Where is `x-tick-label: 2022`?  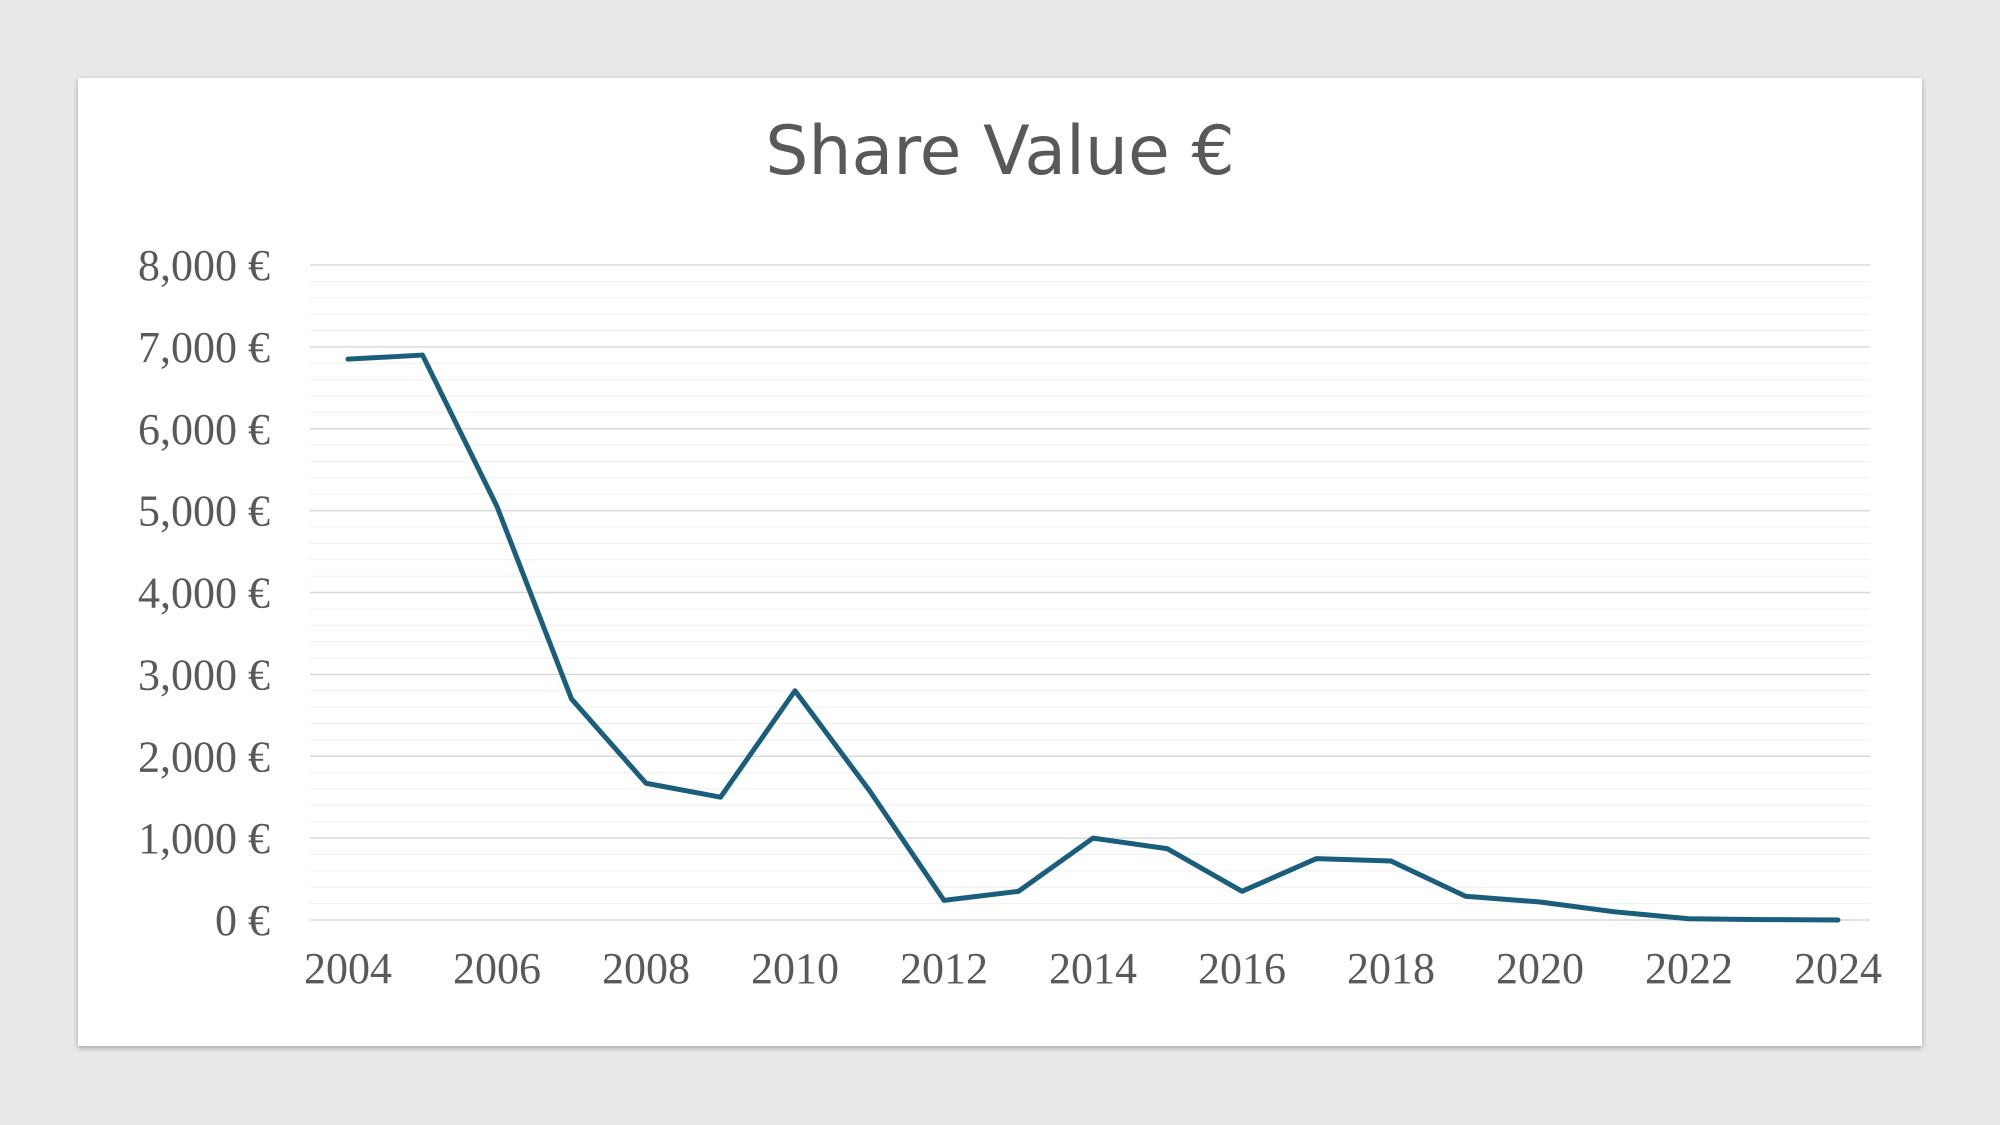 x-tick-label: 2022 is located at coordinates (1689, 968).